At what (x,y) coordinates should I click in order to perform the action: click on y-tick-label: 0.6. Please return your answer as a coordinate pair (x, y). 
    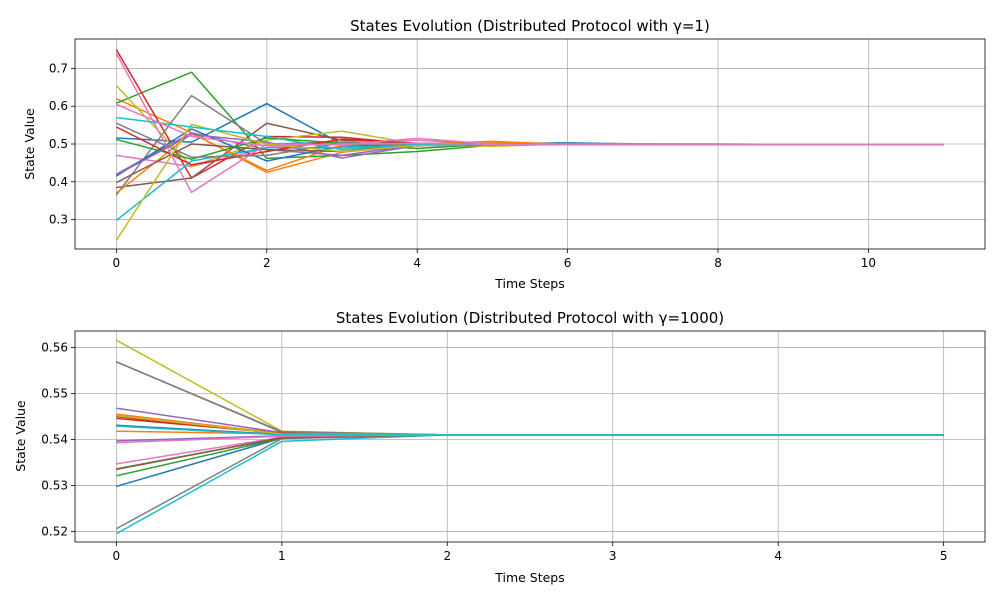
    Looking at the image, I should click on (58, 106).